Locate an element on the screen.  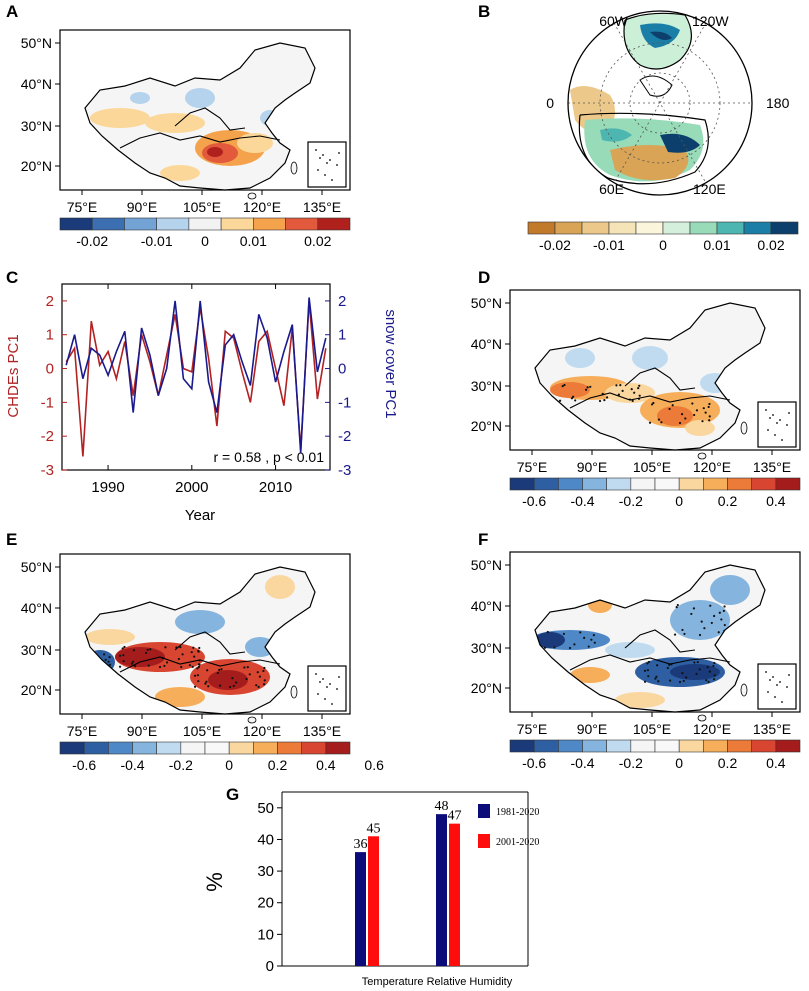
colorbar-label: 0 is located at coordinates (663, 245).